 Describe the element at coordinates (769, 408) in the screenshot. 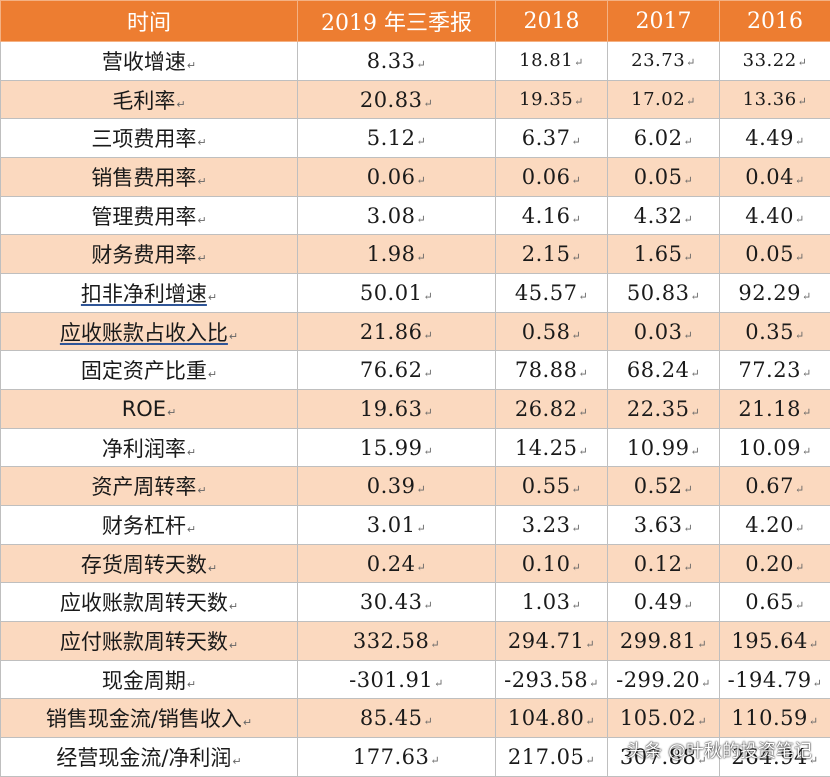

I see `cell-value: 21.18` at that location.